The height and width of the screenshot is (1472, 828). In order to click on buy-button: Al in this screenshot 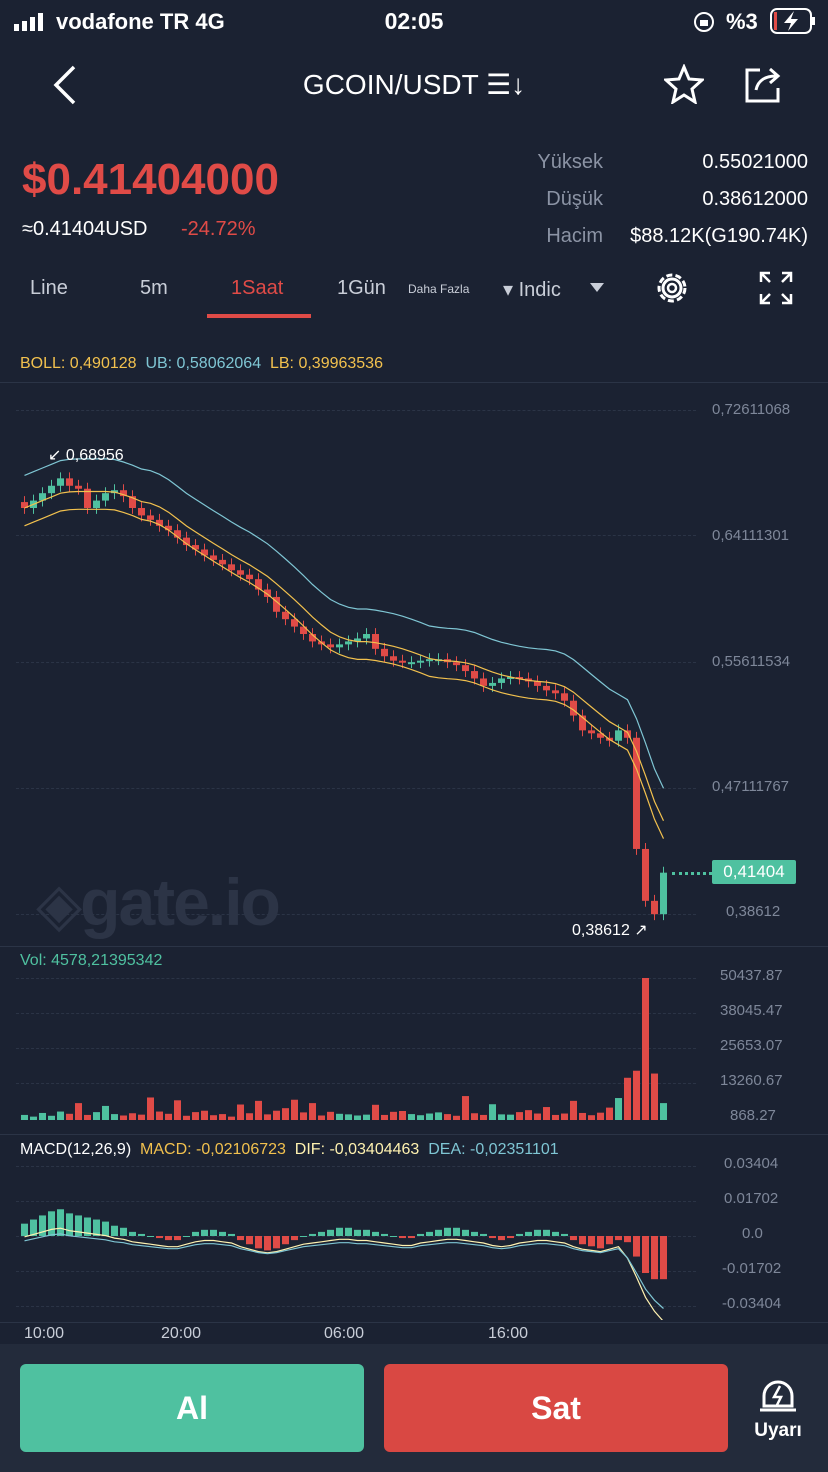, I will do `click(192, 1408)`.